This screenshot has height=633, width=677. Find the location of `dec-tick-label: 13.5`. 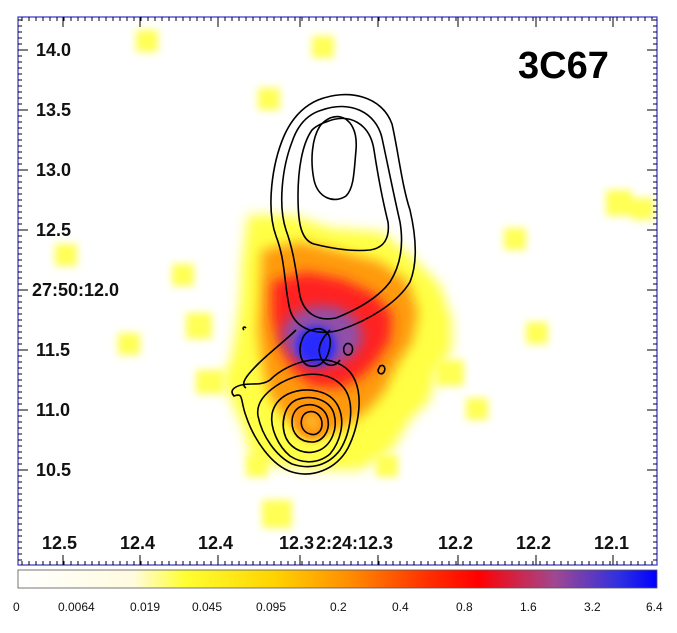

dec-tick-label: 13.5 is located at coordinates (53, 110).